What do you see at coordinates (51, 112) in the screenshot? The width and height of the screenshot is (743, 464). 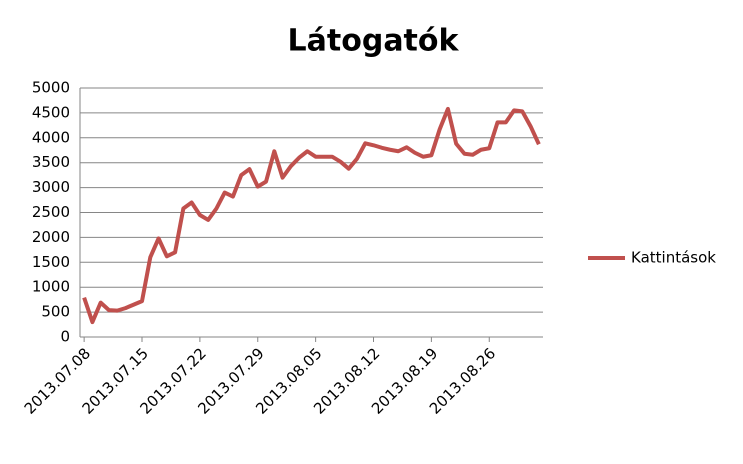 I see `y-tick-label: 4500` at bounding box center [51, 112].